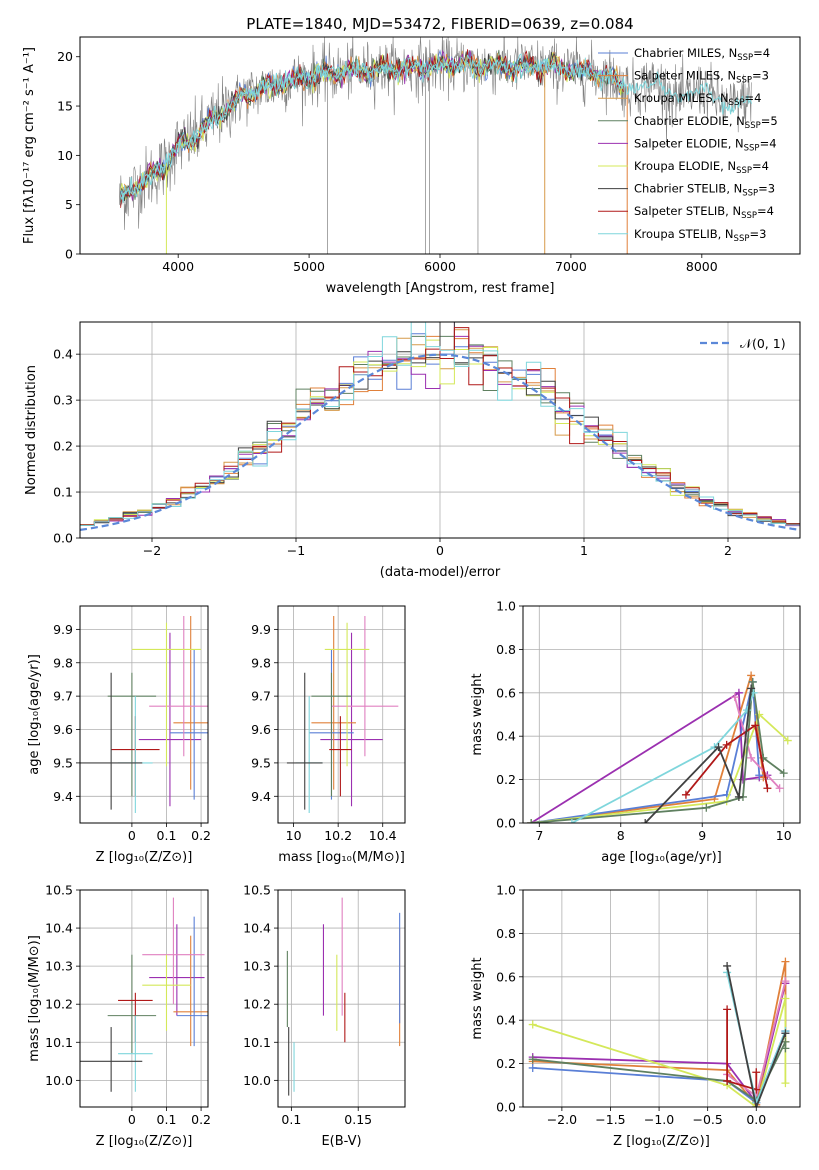 The width and height of the screenshot is (819, 1170). What do you see at coordinates (178, 266) in the screenshot?
I see `x-tick-label: 4000` at bounding box center [178, 266].